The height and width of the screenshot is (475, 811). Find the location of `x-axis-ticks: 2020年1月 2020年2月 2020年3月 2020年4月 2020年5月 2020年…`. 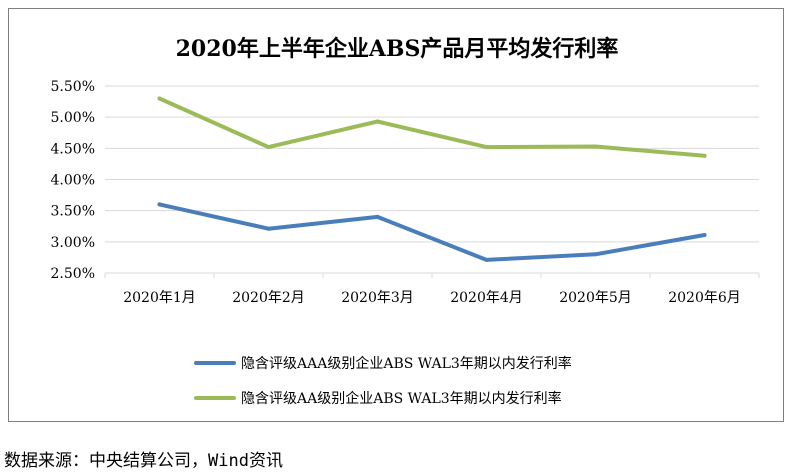

x-axis-ticks: 2020年1月 2020年2月 2020年3月 2020年4月 2020年5月 2020年… is located at coordinates (432, 289).